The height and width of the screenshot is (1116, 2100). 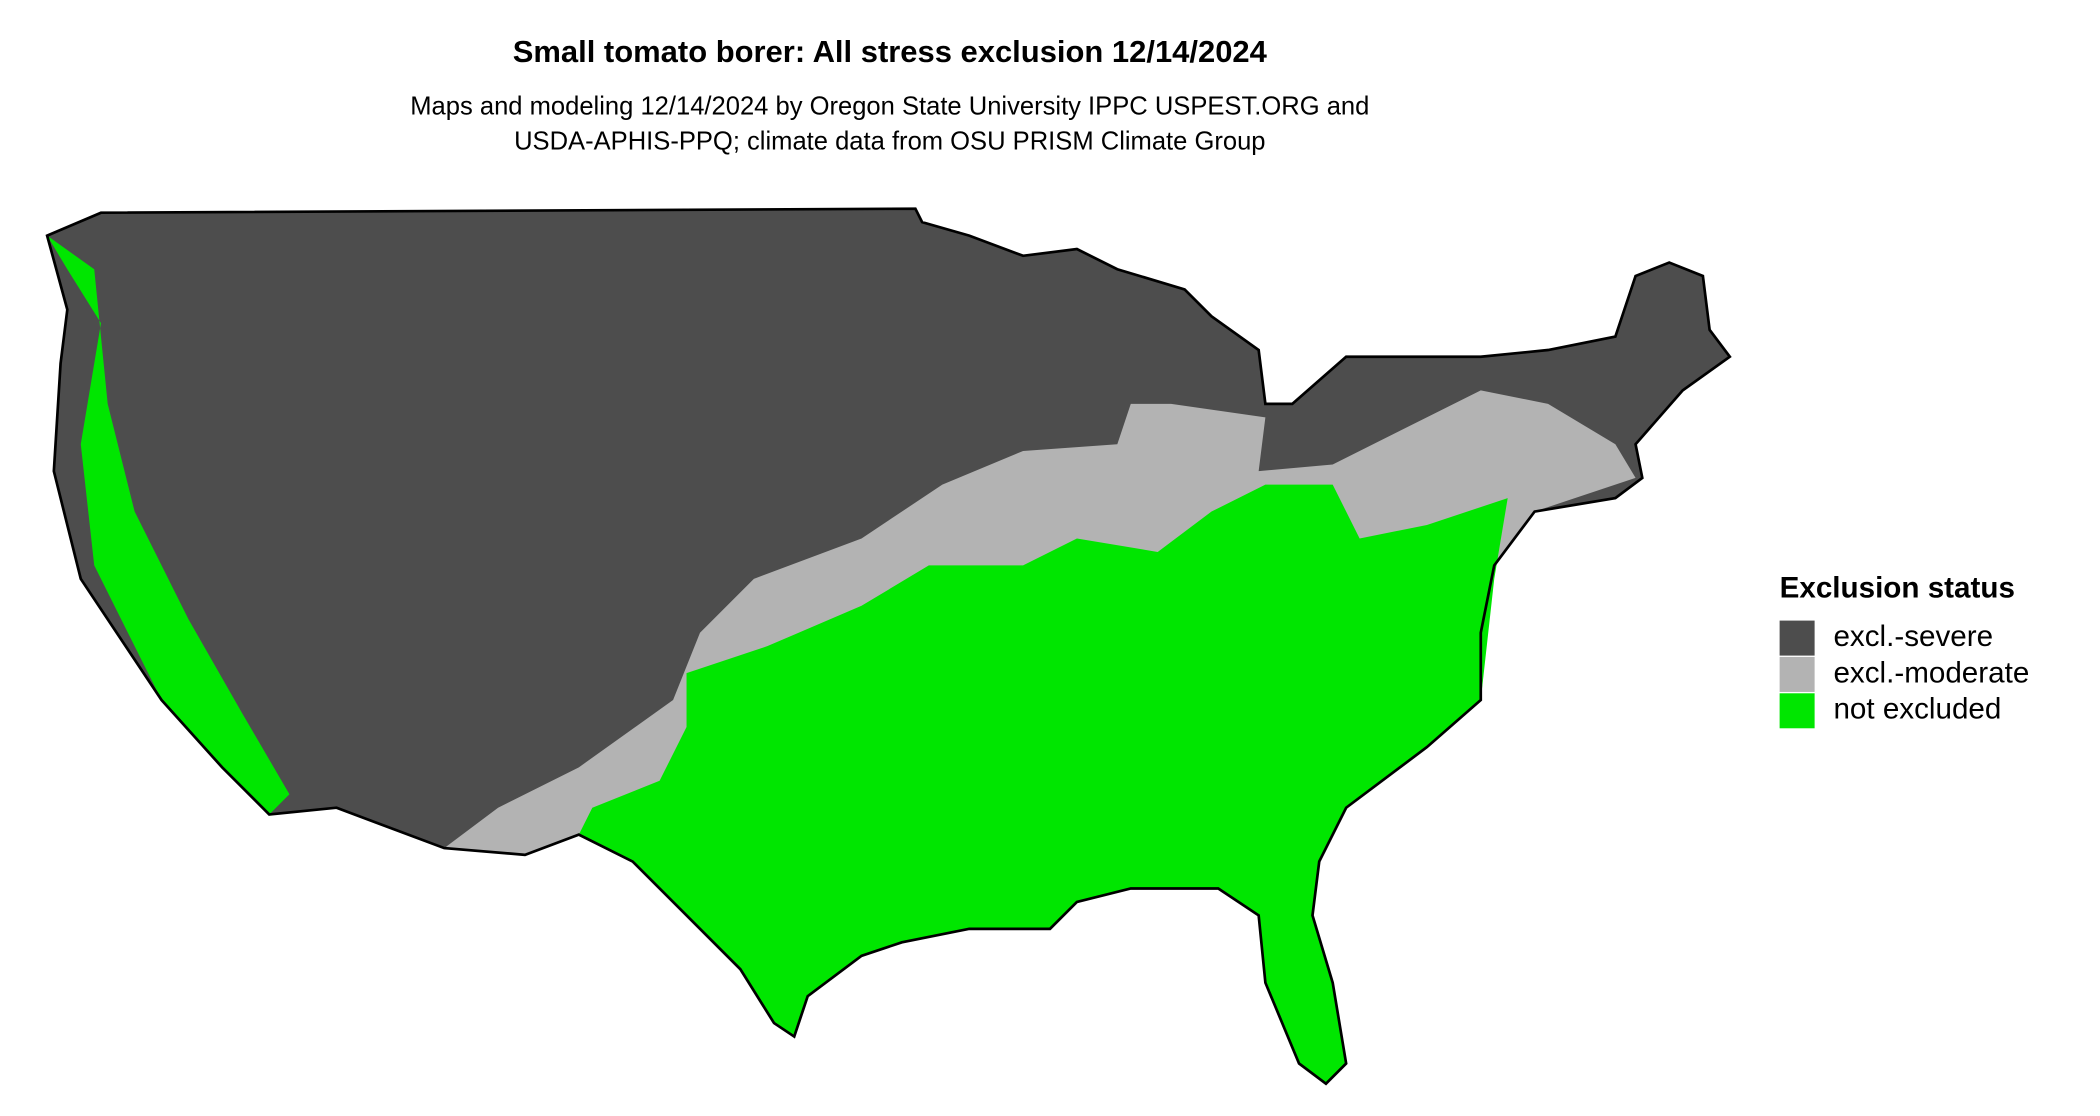 What do you see at coordinates (1931, 672) in the screenshot?
I see `legend-label: excl.-moderate` at bounding box center [1931, 672].